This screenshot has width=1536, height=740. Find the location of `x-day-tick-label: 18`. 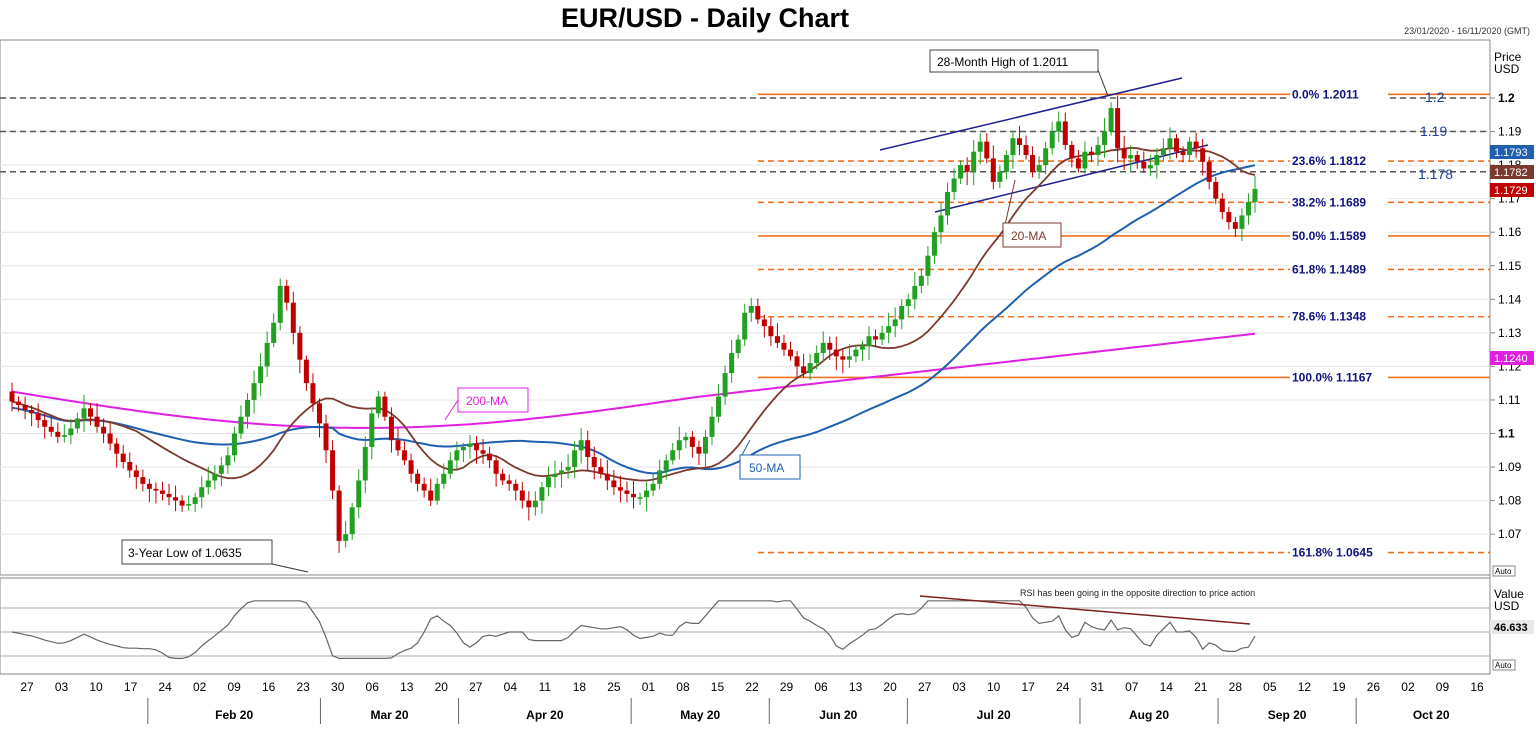

x-day-tick-label: 18 is located at coordinates (580, 687).